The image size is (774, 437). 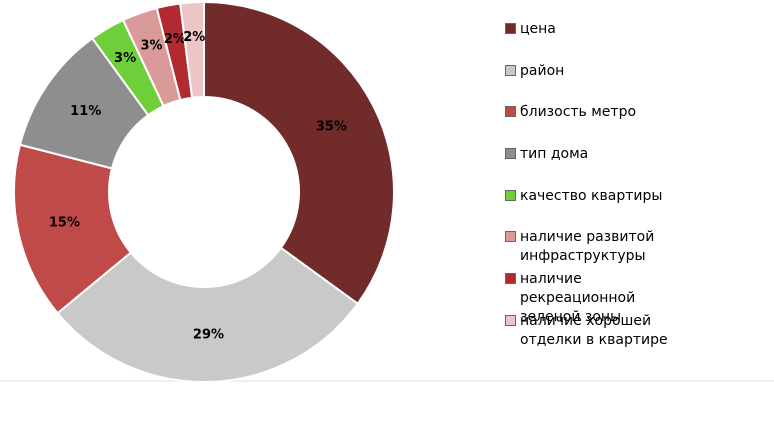 What do you see at coordinates (587, 206) in the screenshot?
I see `legend-item: качество квартиры` at bounding box center [587, 206].